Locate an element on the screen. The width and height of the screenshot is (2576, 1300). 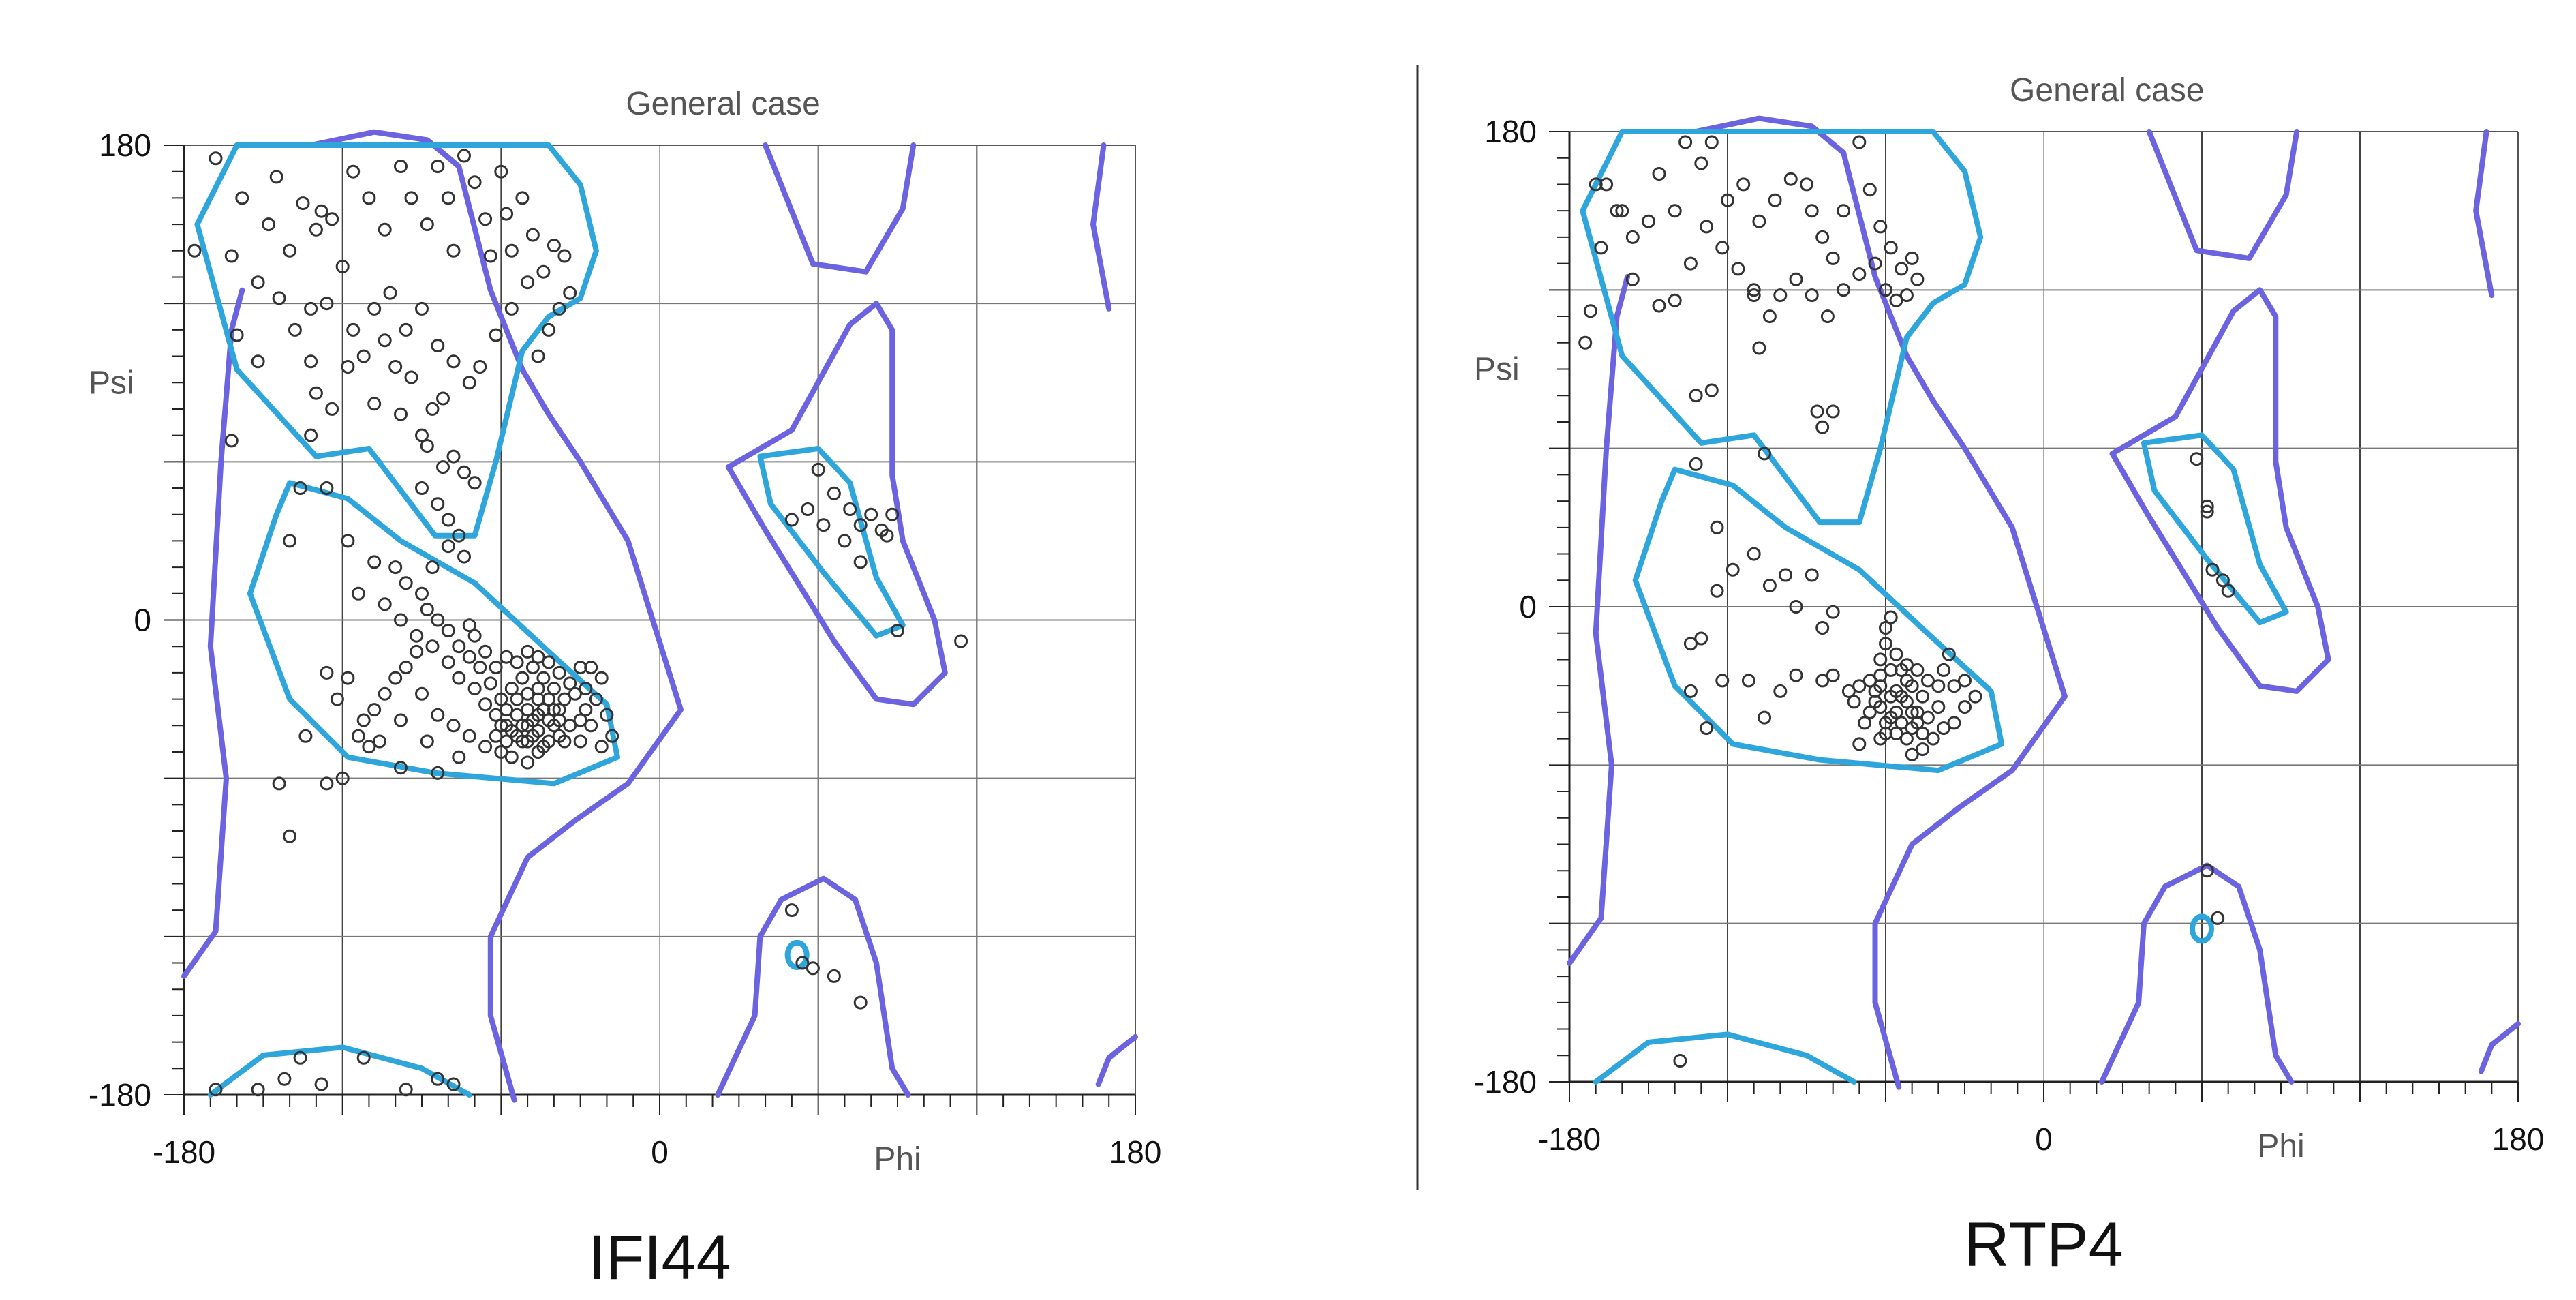
x-tick-label-left-ifi44: -180 is located at coordinates (184, 1152).